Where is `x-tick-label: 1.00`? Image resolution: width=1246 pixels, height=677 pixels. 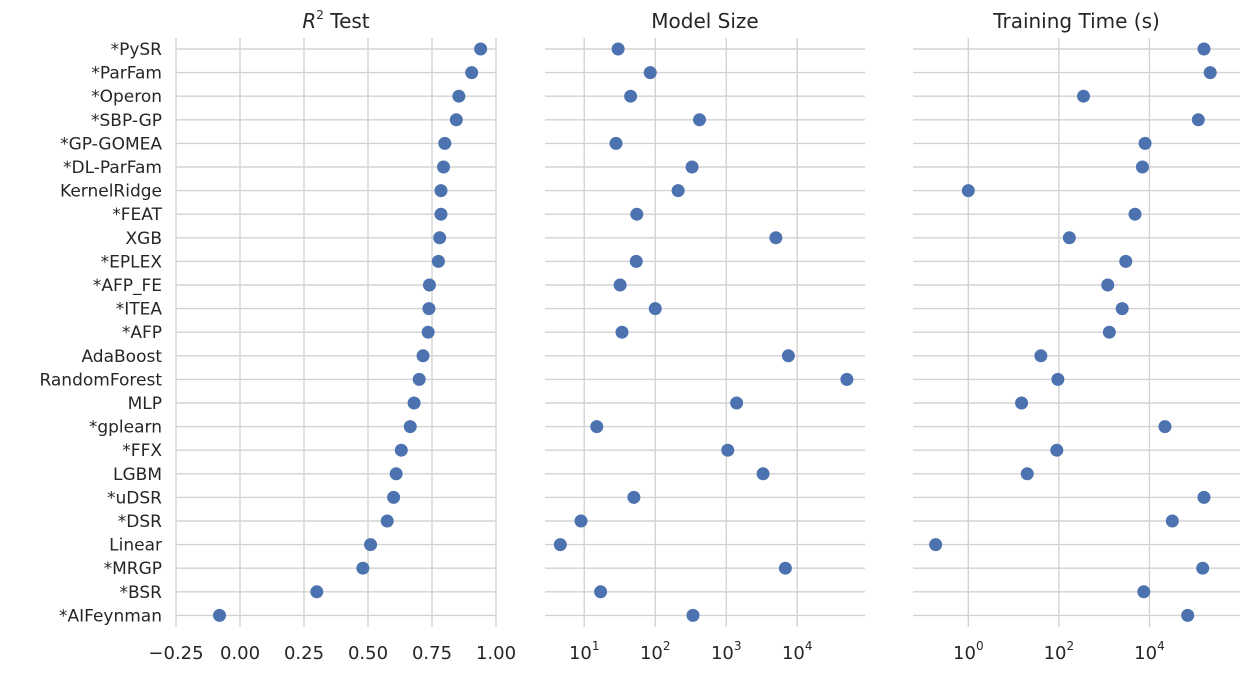 x-tick-label: 1.00 is located at coordinates (496, 653).